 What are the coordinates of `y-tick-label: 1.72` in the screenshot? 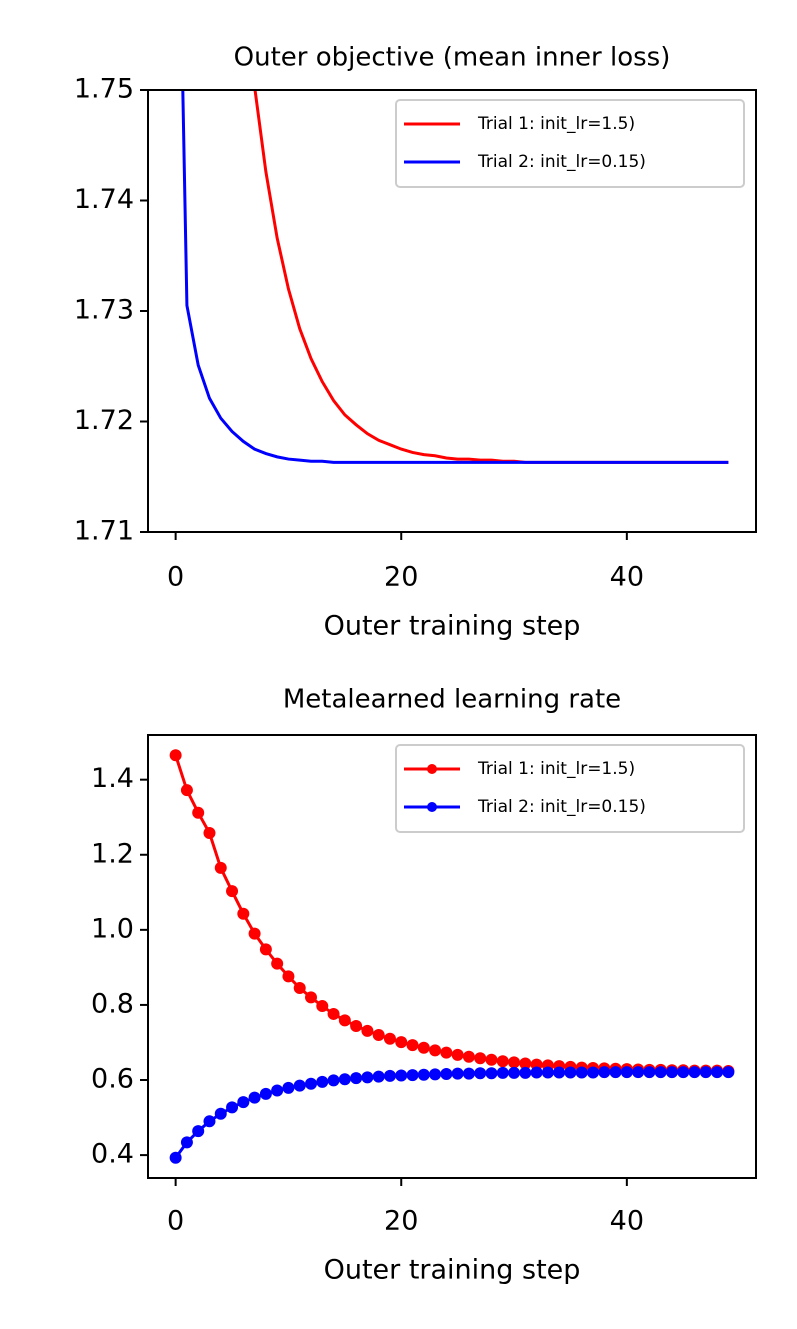 It's located at (104, 420).